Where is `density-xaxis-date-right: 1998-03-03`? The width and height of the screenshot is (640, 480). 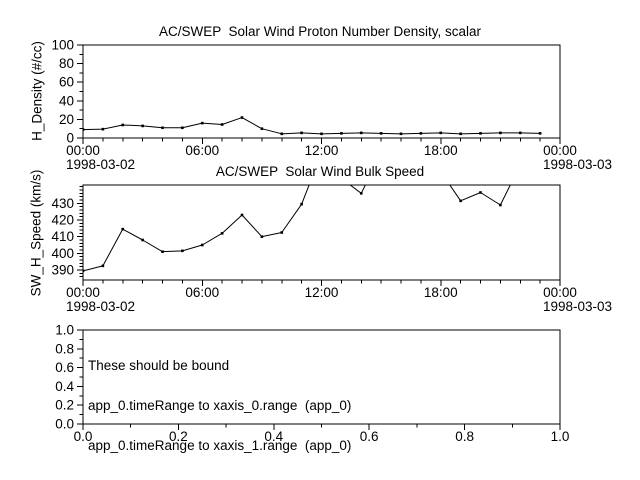 density-xaxis-date-right: 1998-03-03 is located at coordinates (578, 164).